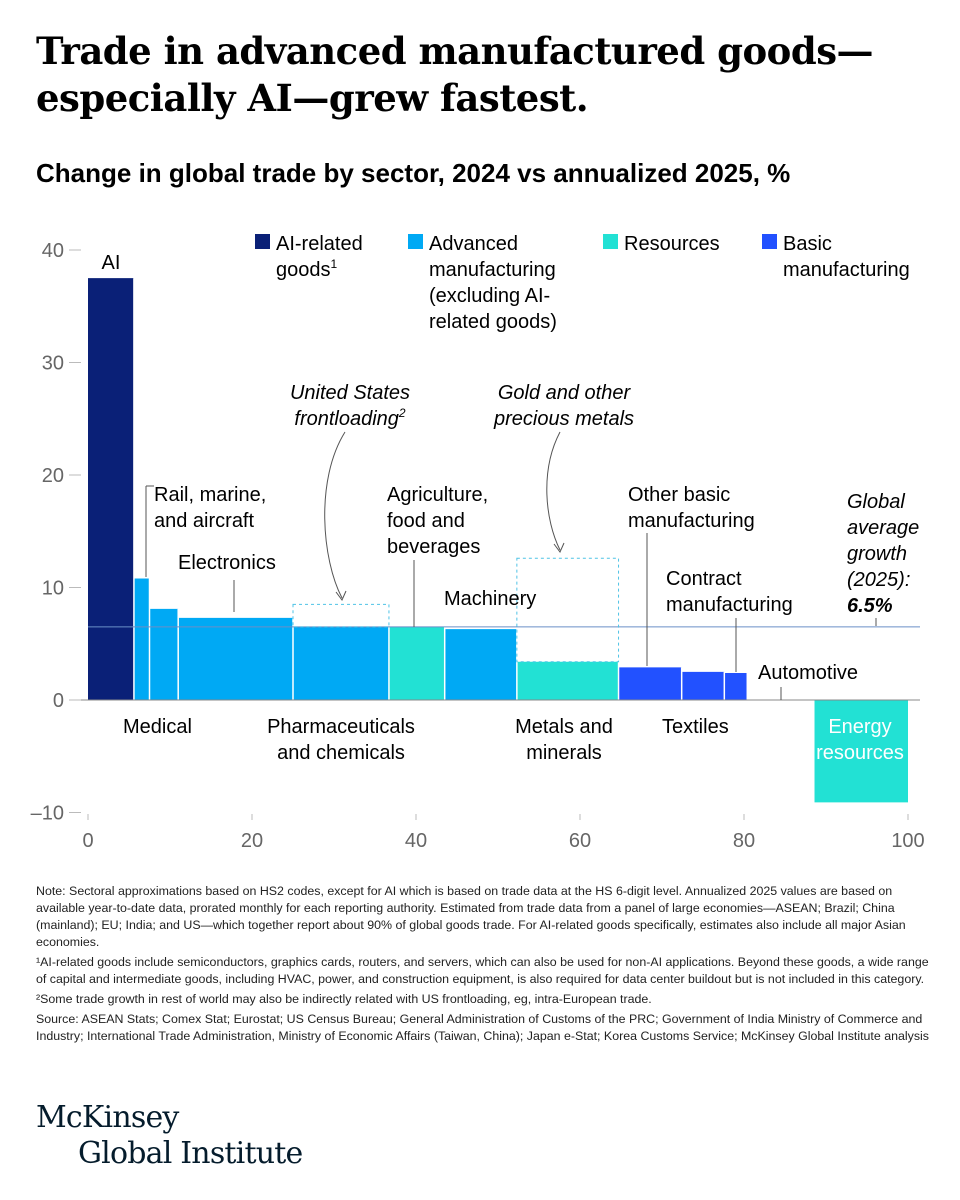  What do you see at coordinates (341, 740) in the screenshot?
I see `label-pharma: Pharmaceuticals and chemicals` at bounding box center [341, 740].